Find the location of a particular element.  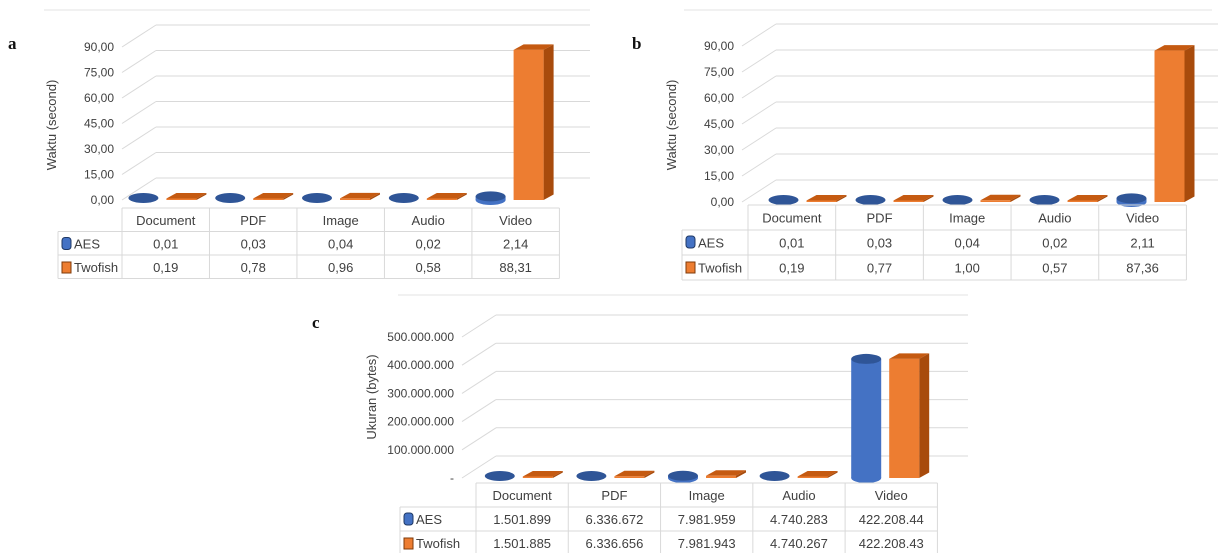

y-tick-label: 500.000.000 is located at coordinates (420, 337).